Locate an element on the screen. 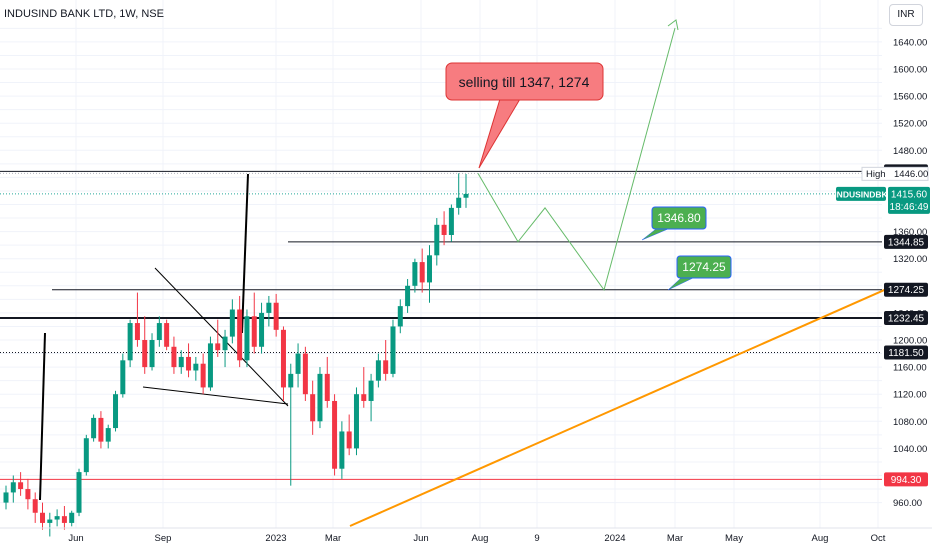  price-label: 1344.85 is located at coordinates (906, 242).